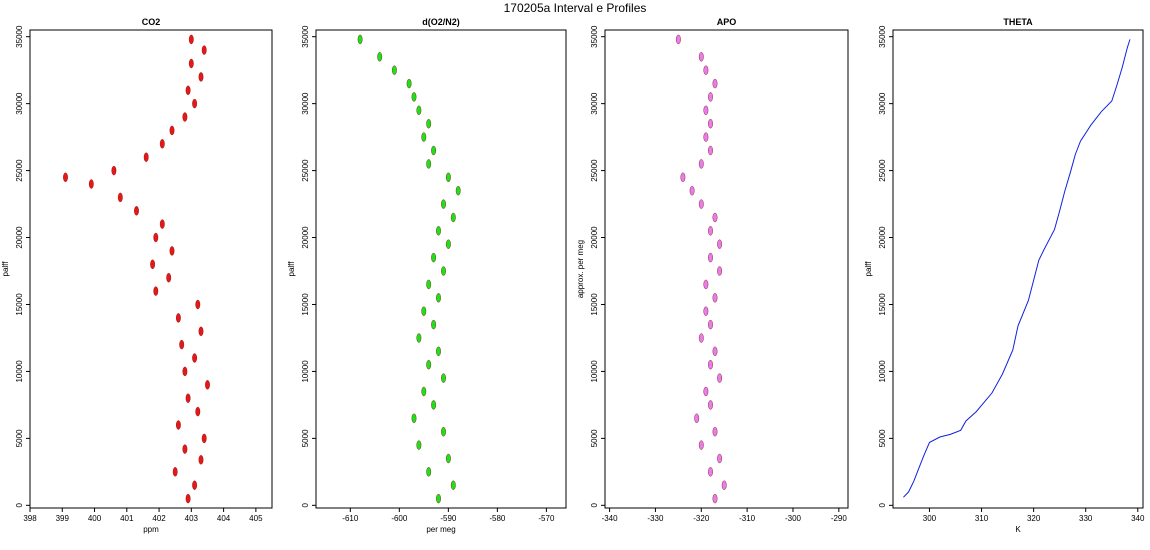 The width and height of the screenshot is (1150, 550). Describe the element at coordinates (136, 269) in the screenshot. I see `data-layer` at that location.